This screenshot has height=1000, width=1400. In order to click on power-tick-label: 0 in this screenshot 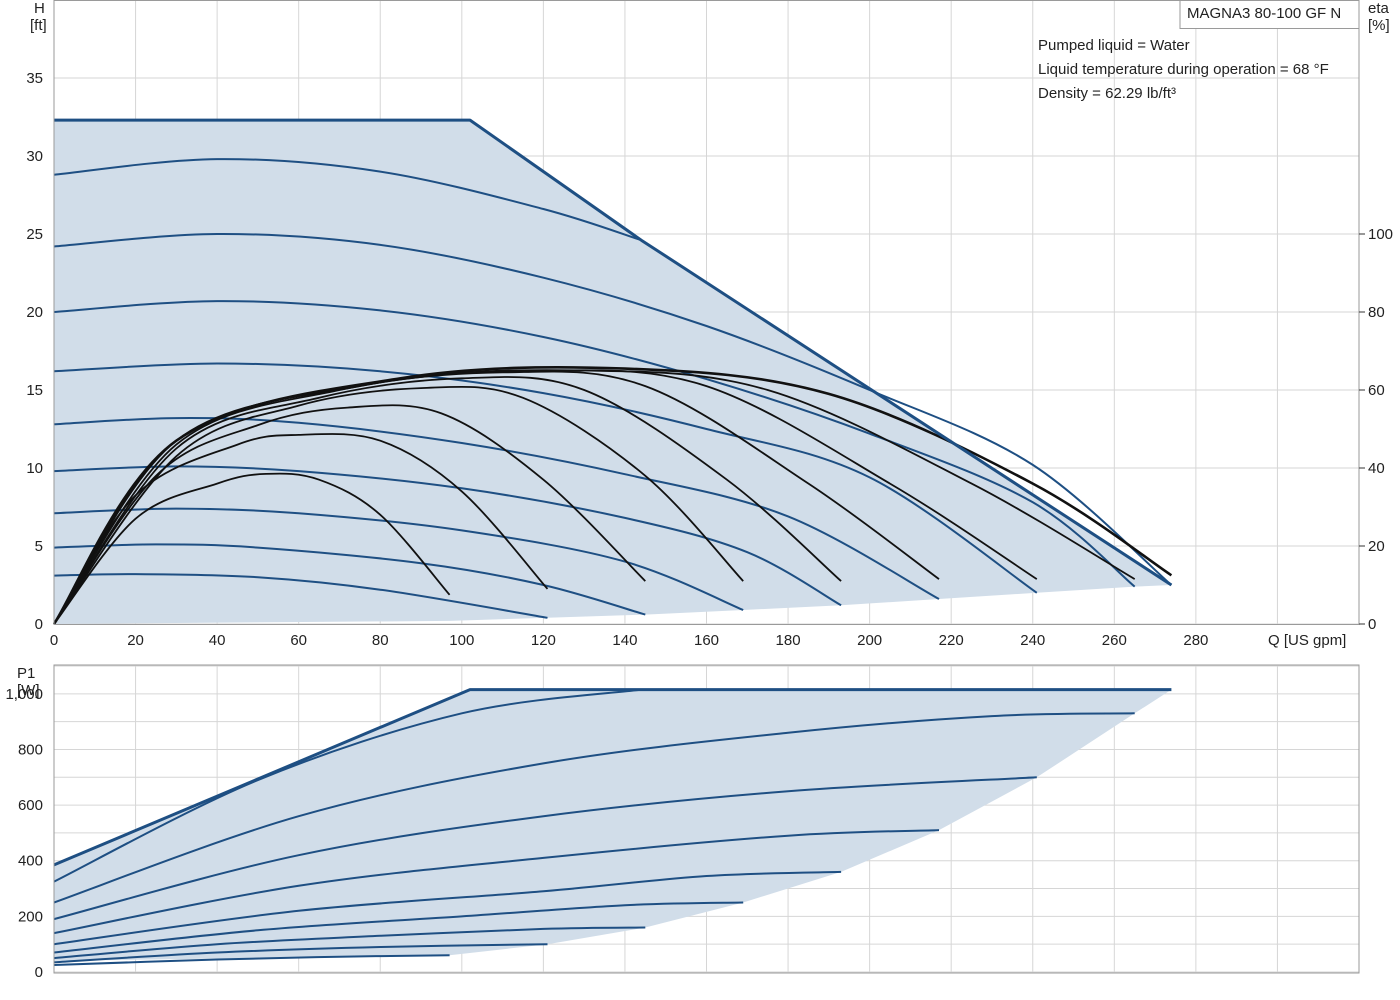, I will do `click(39, 972)`.